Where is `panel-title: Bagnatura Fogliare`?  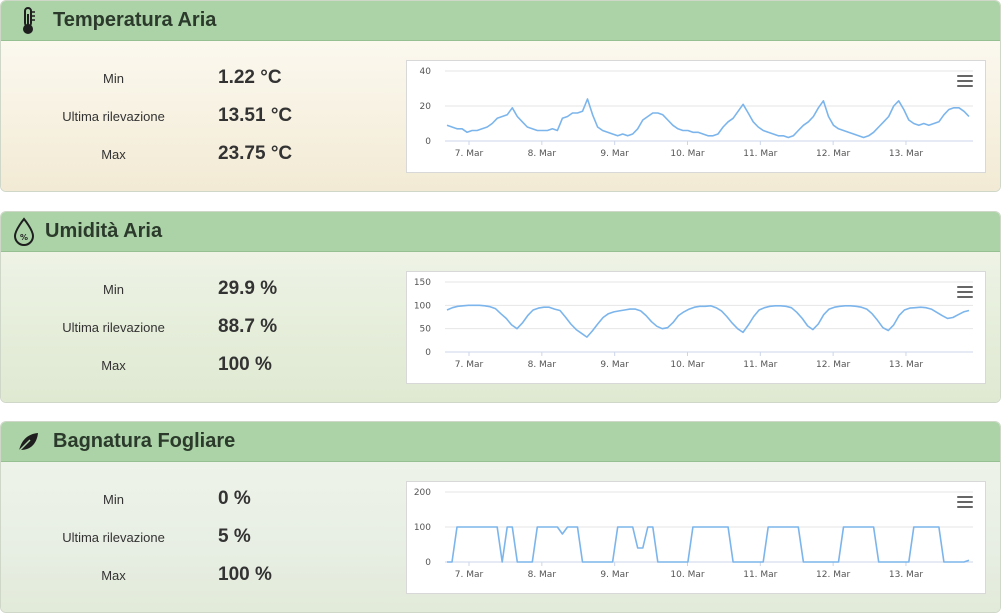
panel-title: Bagnatura Fogliare is located at coordinates (144, 441).